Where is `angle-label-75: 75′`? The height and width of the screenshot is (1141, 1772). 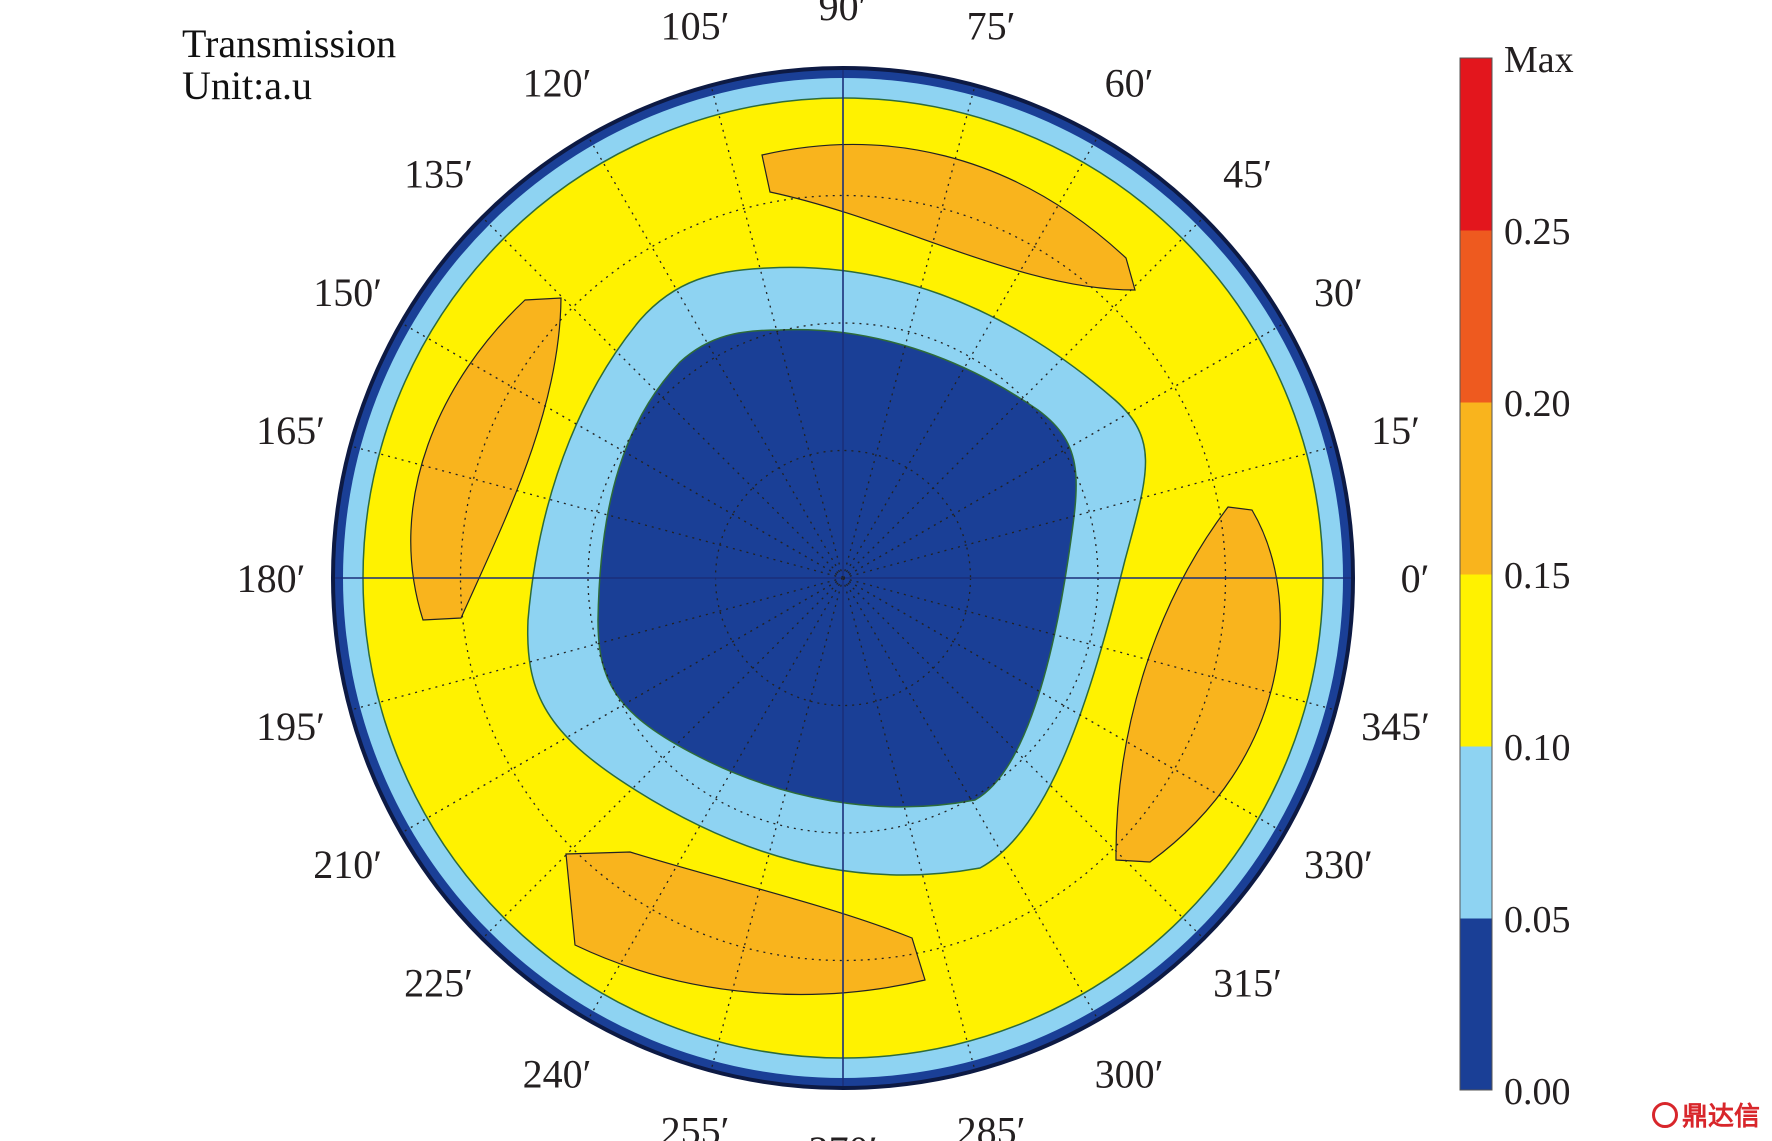
angle-label-75: 75′ is located at coordinates (991, 25).